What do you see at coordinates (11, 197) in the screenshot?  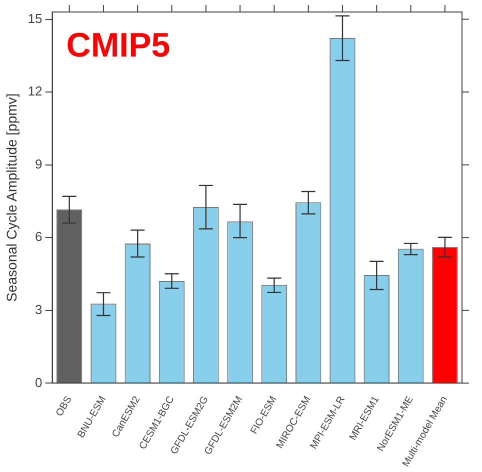 I see `y-axis-title: Seasonal Cycle Amplitude [ppmv]` at bounding box center [11, 197].